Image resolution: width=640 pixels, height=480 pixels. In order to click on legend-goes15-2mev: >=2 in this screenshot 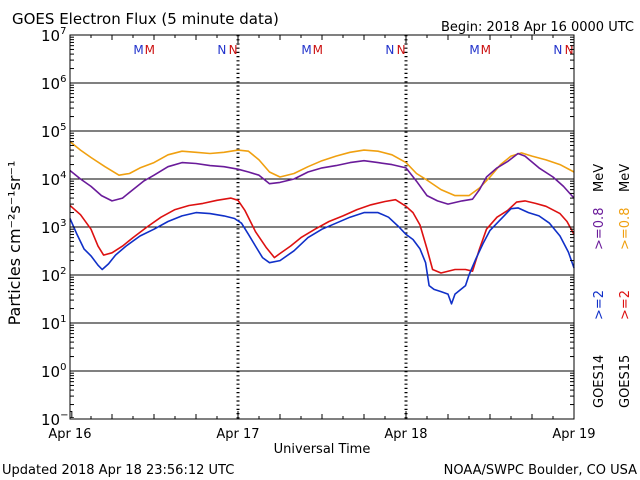, I will do `click(625, 305)`.